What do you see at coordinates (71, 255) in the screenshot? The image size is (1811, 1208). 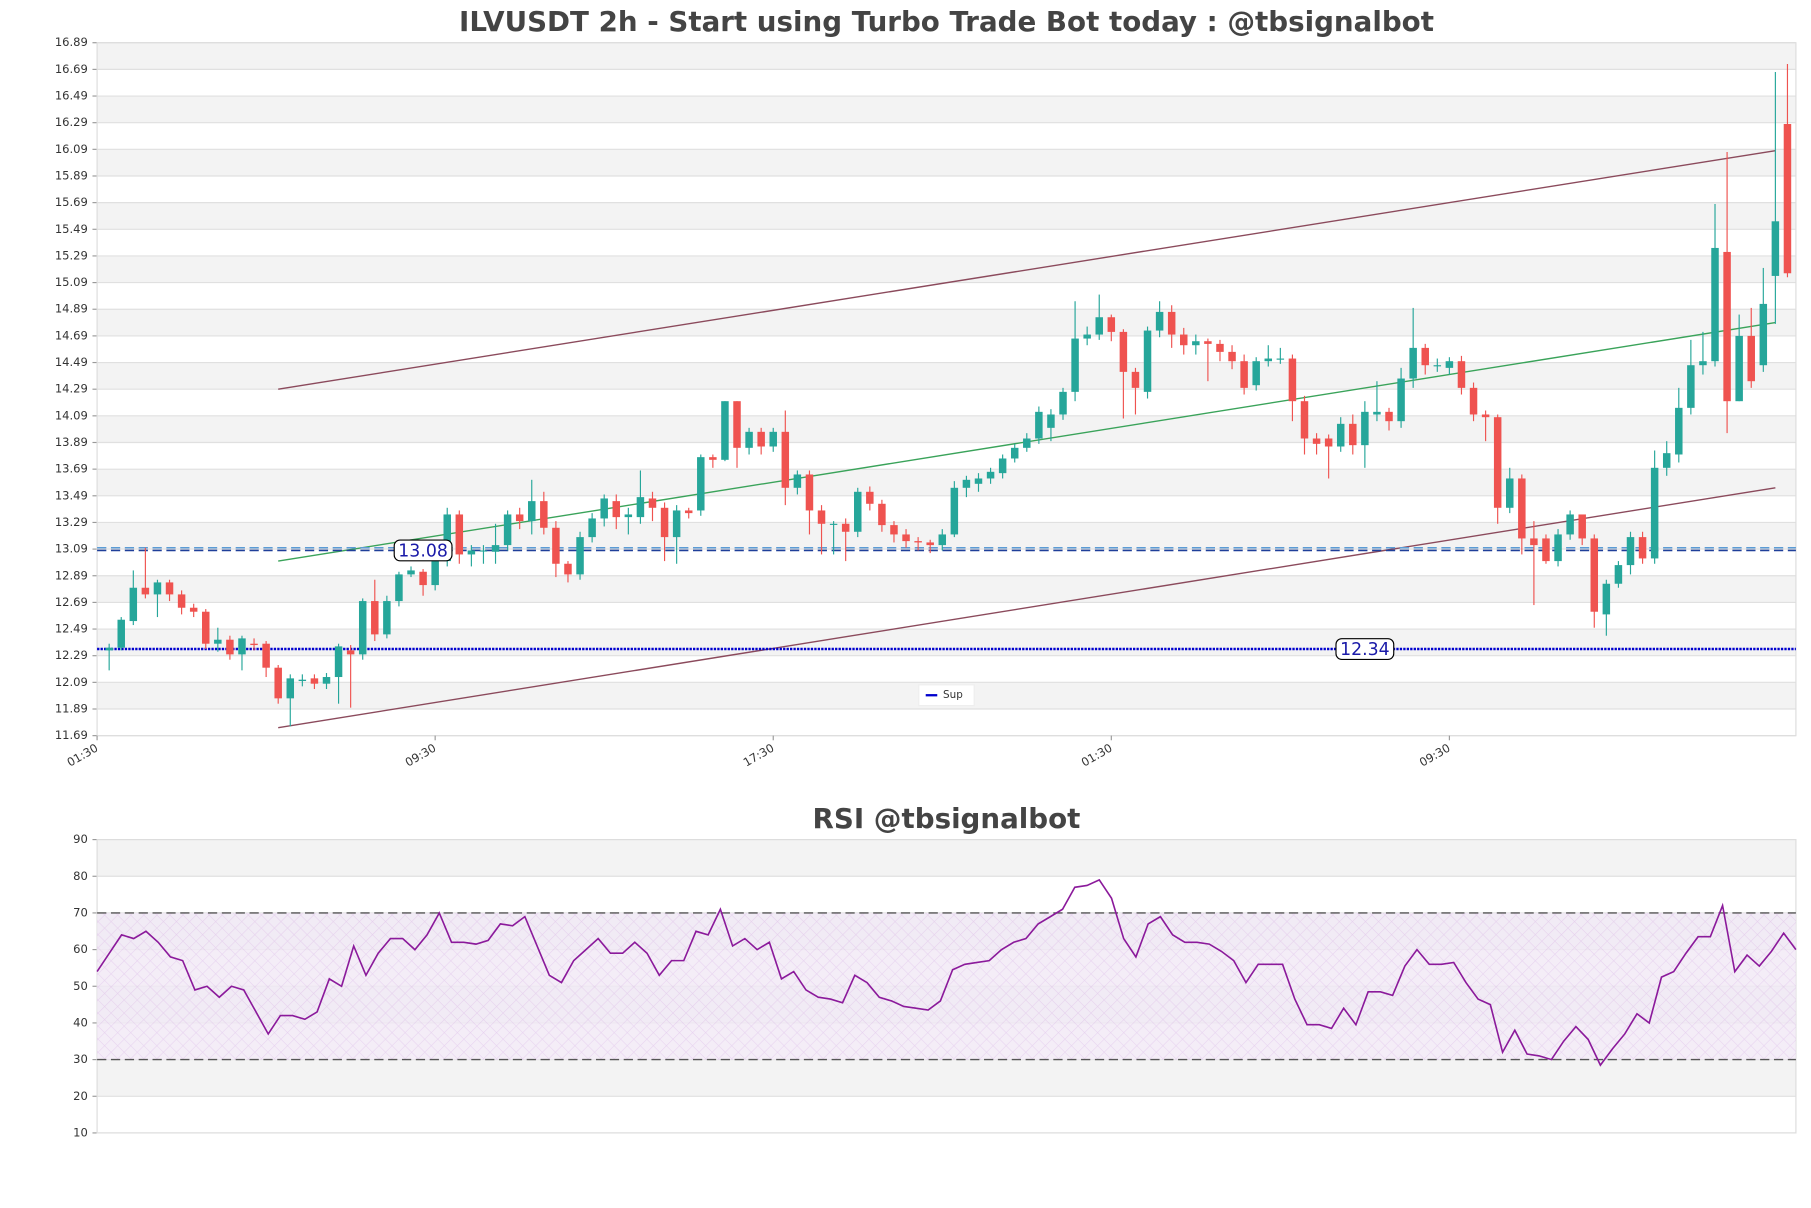 I see `y-tick-label: 15.29` at bounding box center [71, 255].